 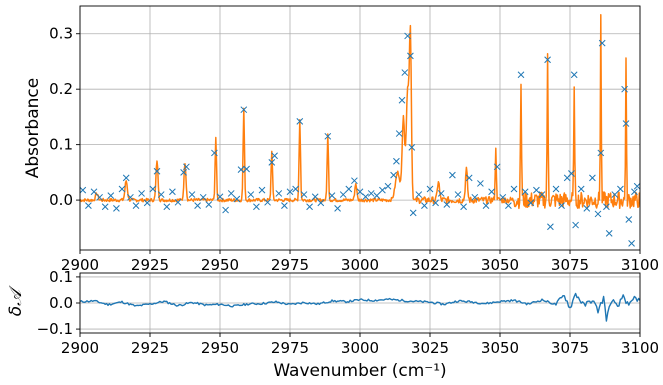 What do you see at coordinates (150, 265) in the screenshot?
I see `absorbance-x-tick-label: 2925` at bounding box center [150, 265].